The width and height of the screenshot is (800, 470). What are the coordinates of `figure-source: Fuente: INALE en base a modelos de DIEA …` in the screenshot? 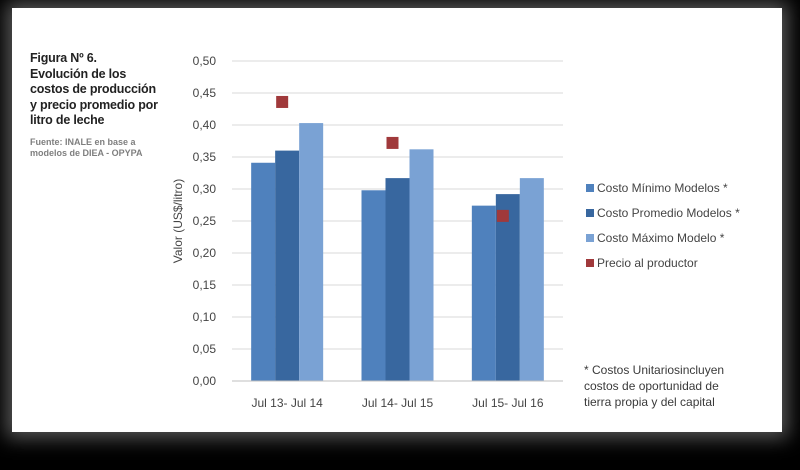 It's located at (86, 147).